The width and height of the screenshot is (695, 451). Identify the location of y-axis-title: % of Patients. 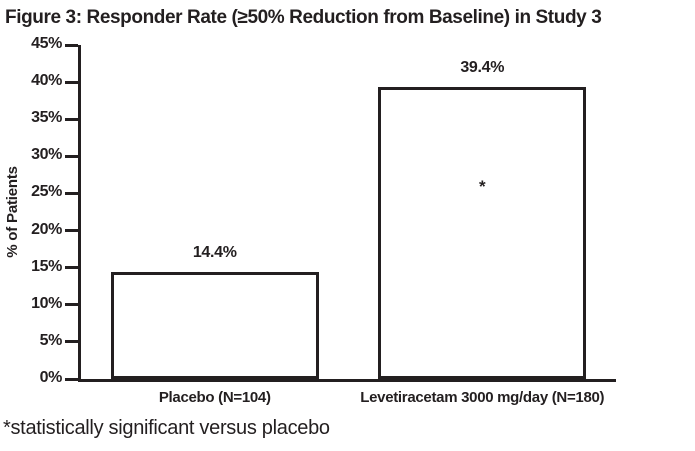
(12, 212).